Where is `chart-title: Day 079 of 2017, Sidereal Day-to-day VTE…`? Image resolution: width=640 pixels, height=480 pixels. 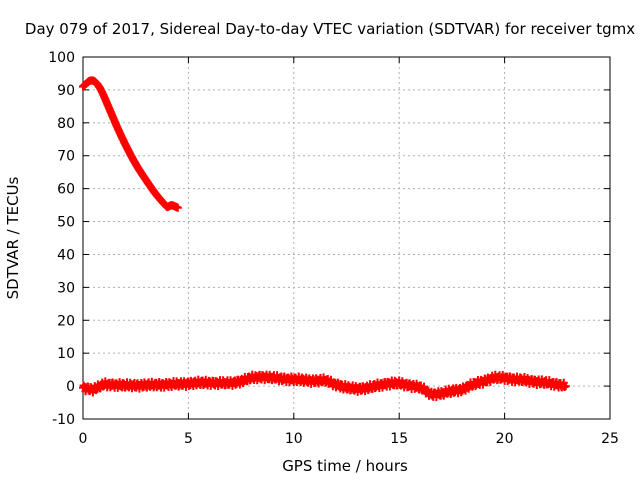
chart-title: Day 079 of 2017, Sidereal Day-to-day VTE… is located at coordinates (330, 29).